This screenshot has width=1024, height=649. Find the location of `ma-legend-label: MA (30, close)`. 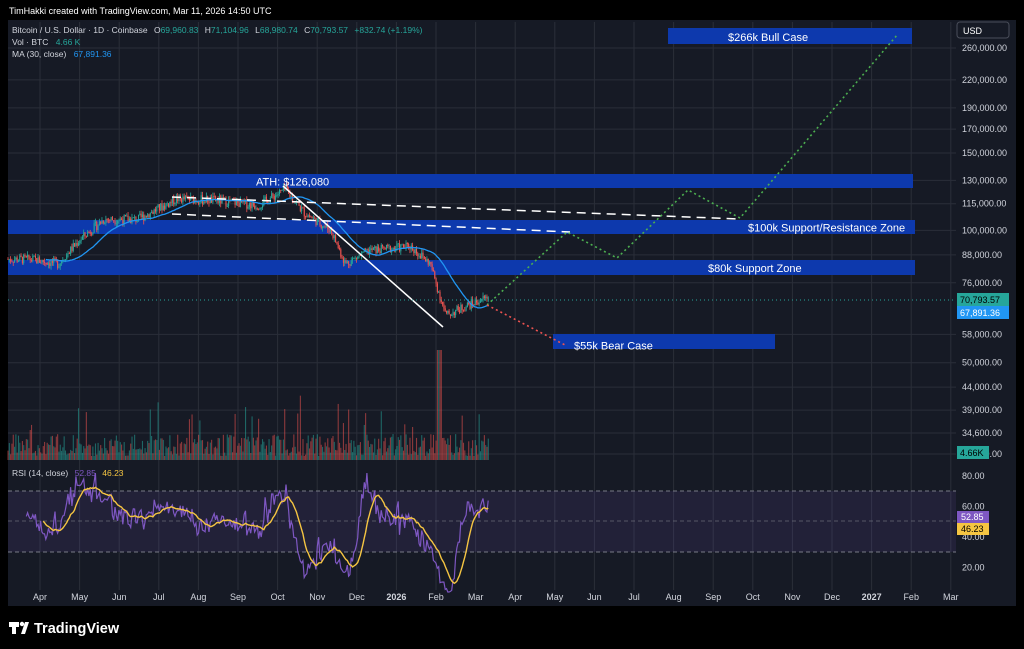

ma-legend-label: MA (30, close) is located at coordinates (39, 54).